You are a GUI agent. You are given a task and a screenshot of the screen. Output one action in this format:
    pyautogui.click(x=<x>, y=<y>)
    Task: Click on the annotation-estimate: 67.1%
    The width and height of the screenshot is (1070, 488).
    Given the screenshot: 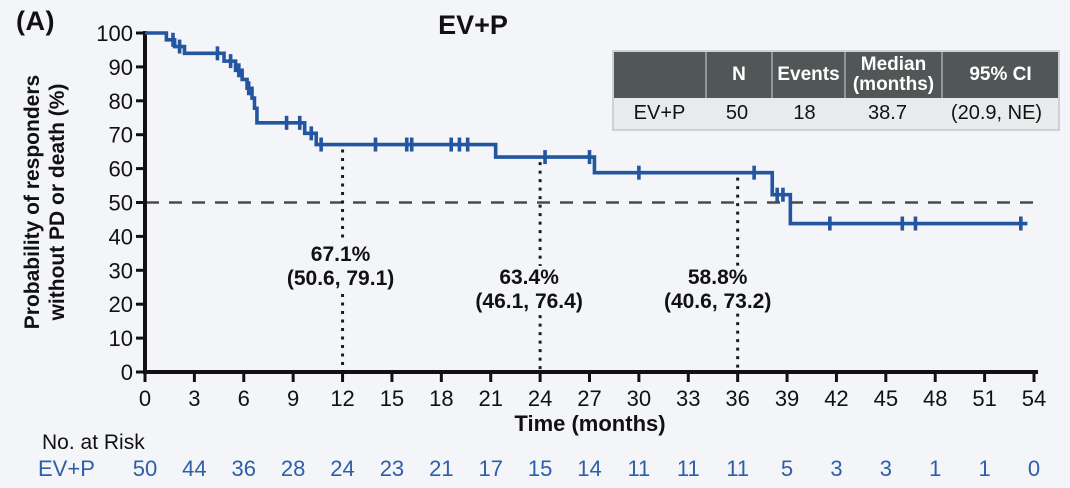 What is the action you would take?
    pyautogui.click(x=340, y=254)
    